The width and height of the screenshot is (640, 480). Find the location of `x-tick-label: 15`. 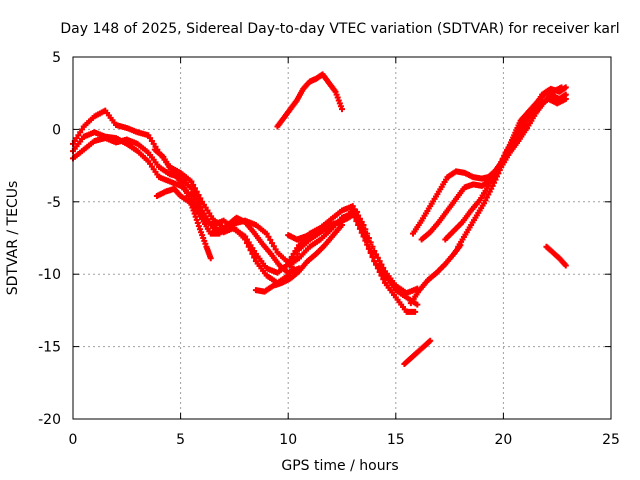

x-tick-label: 15 is located at coordinates (396, 440).